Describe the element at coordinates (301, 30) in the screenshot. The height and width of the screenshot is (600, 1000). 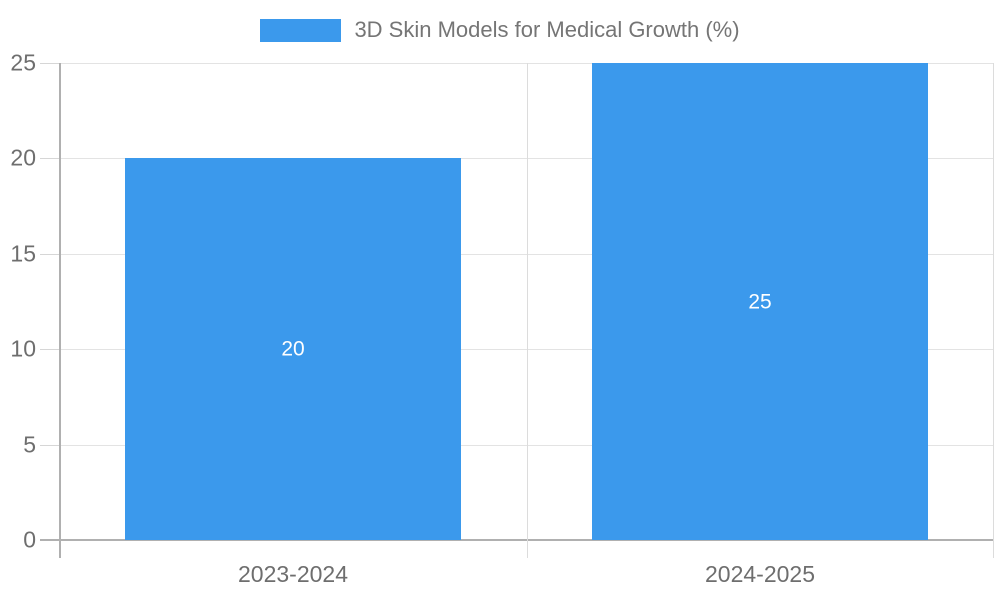
I see `legend-color-swatch-icon` at that location.